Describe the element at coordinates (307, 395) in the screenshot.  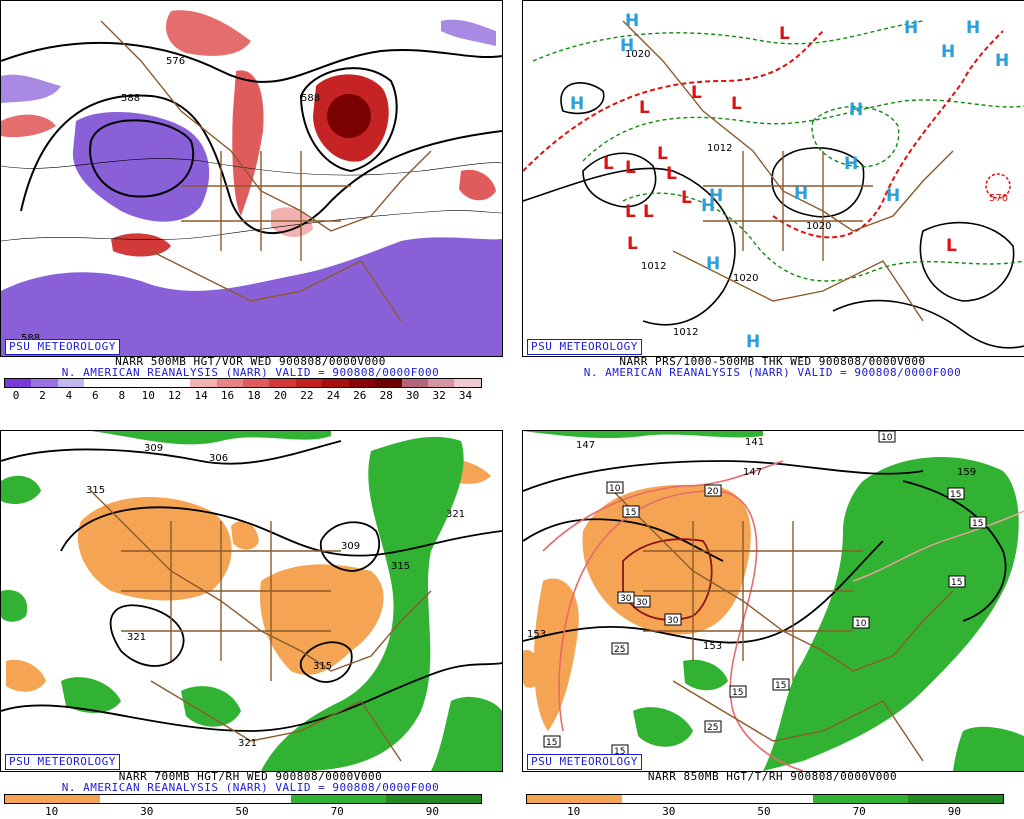
I see `colorbar-tick-label: 22` at that location.